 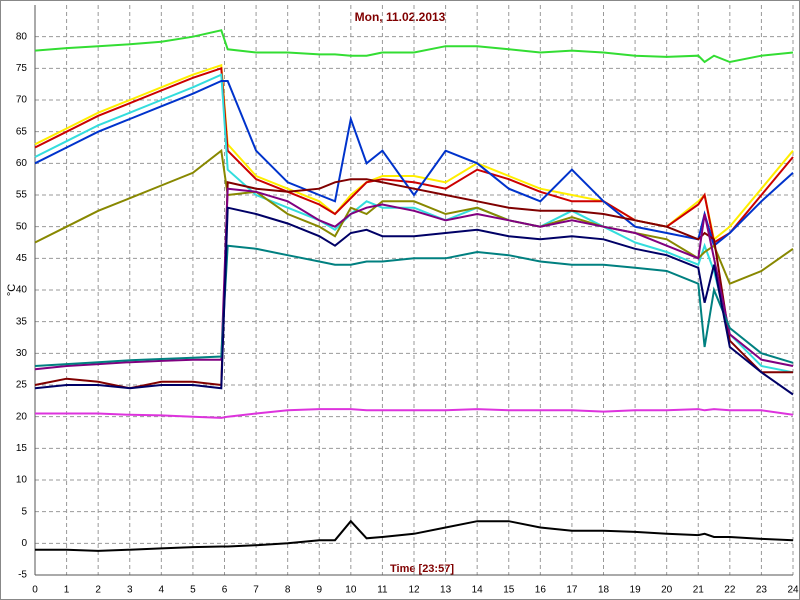 I want to click on x-tick-label: 4, so click(x=162, y=590).